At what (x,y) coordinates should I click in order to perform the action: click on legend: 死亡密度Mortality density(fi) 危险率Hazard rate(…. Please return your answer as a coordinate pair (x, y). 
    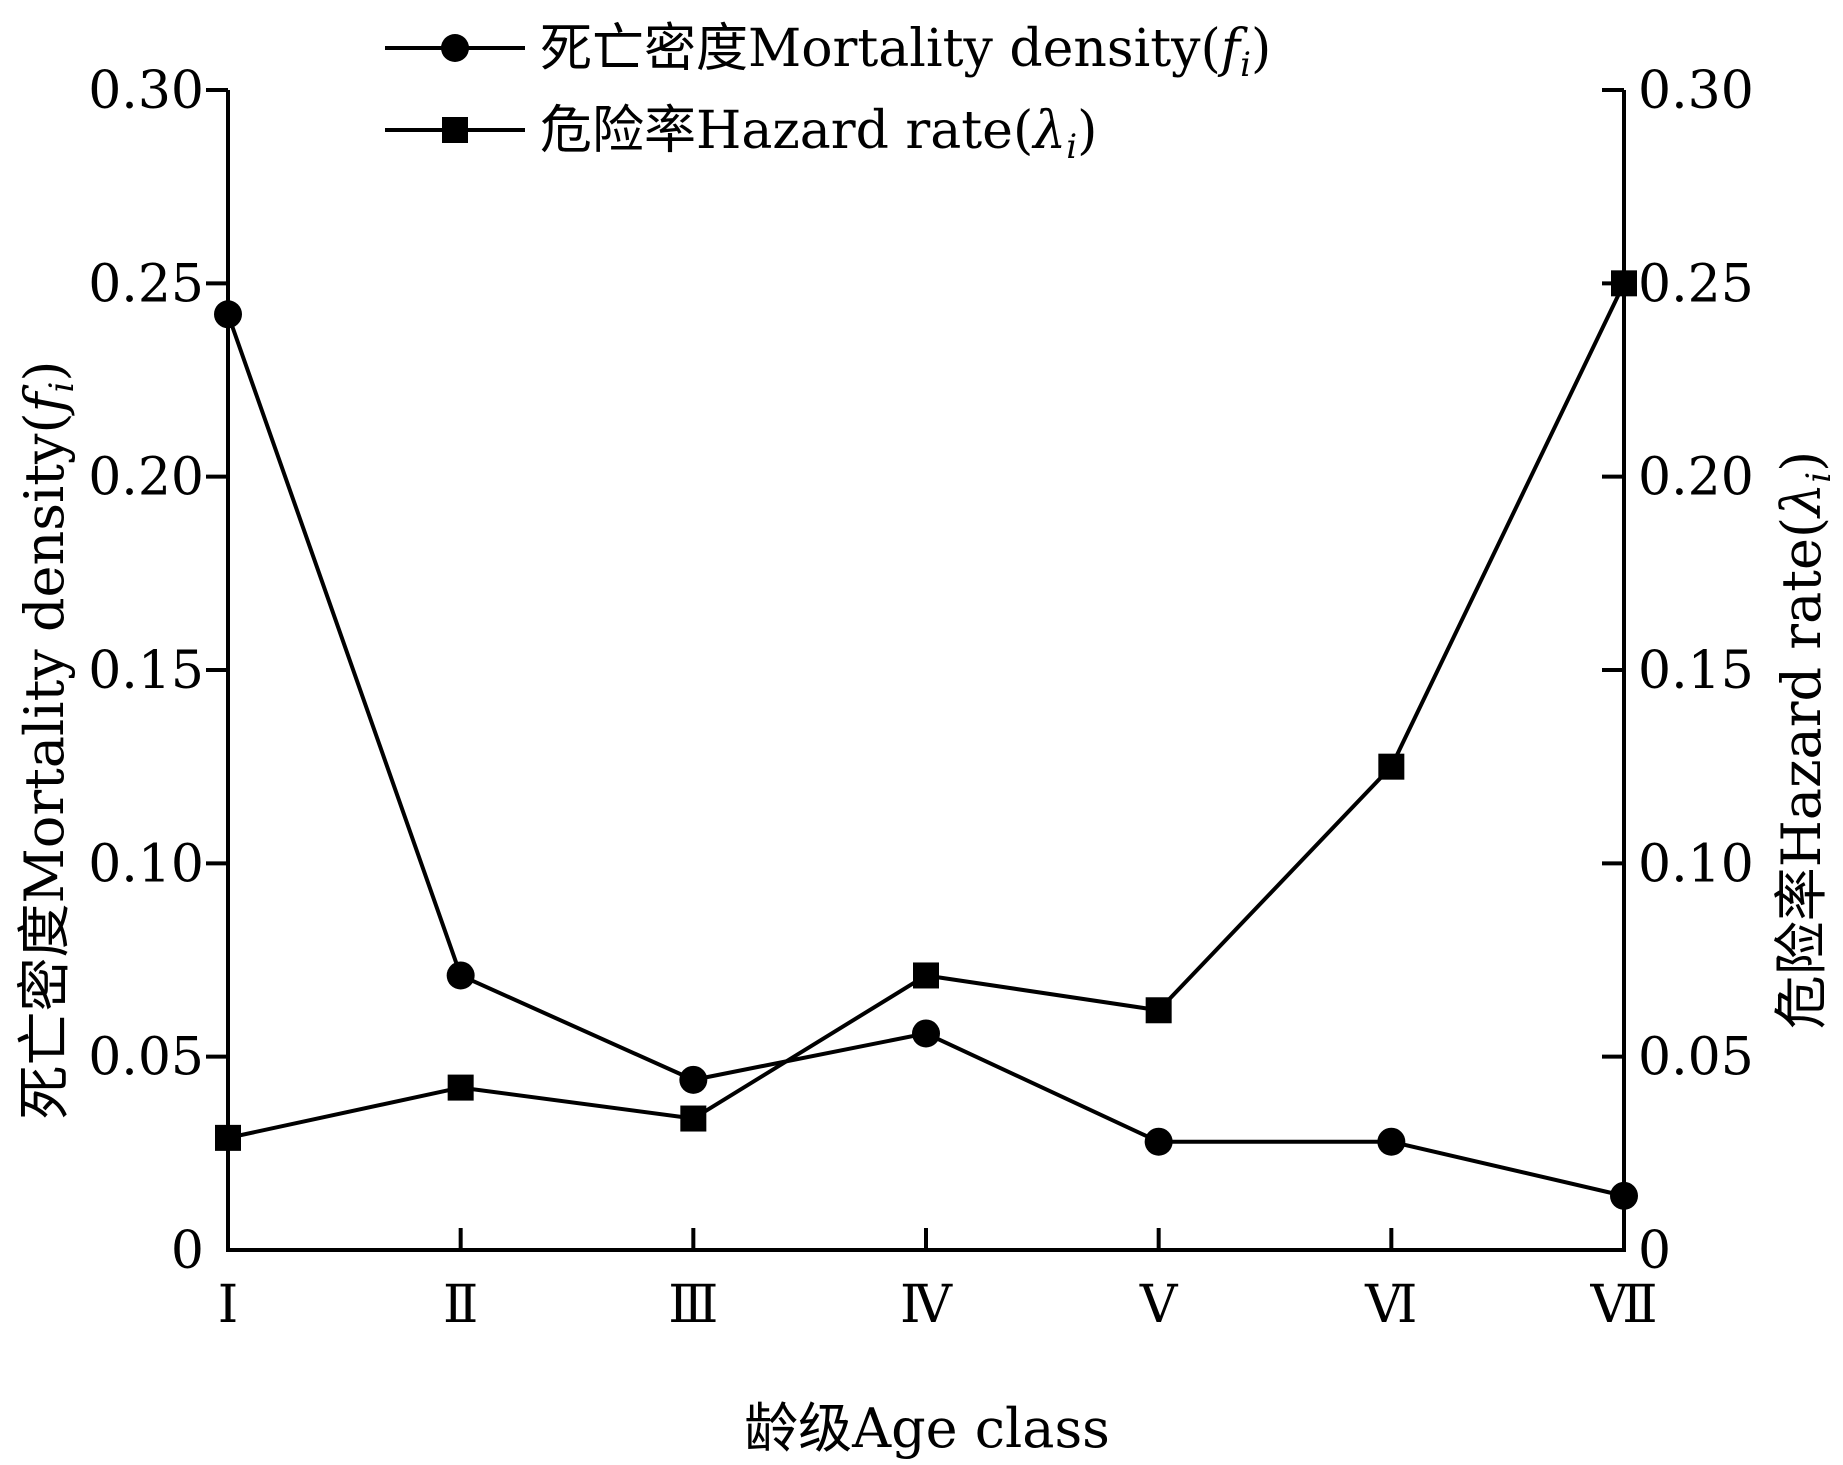
    Looking at the image, I should click on (828, 93).